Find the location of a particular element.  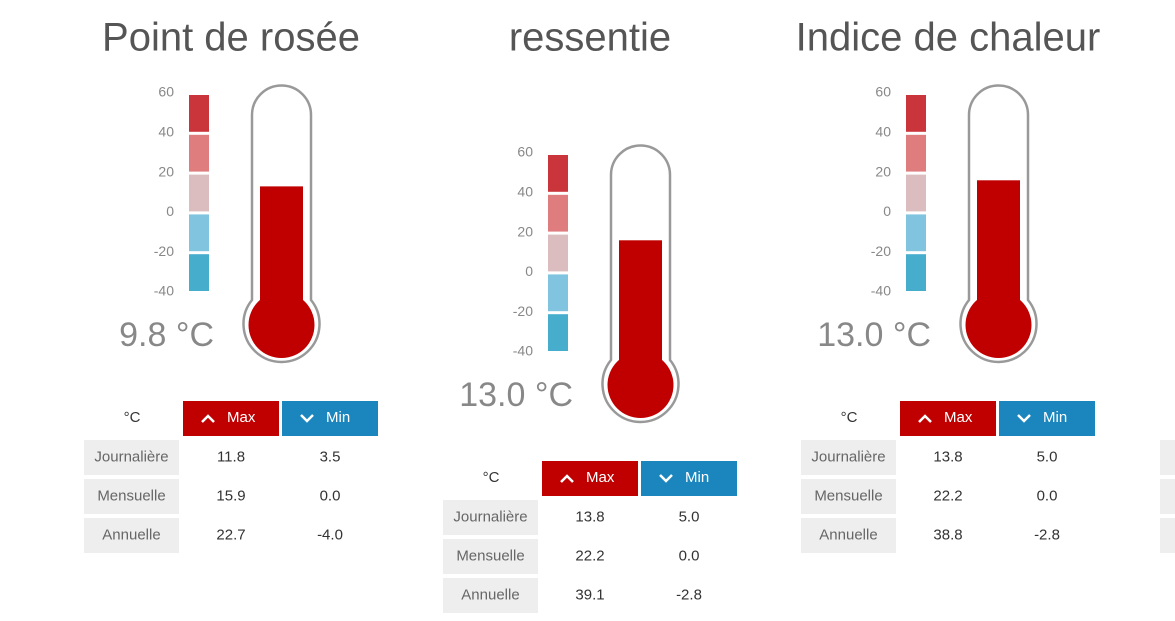

max-value: 11.8 is located at coordinates (231, 456).